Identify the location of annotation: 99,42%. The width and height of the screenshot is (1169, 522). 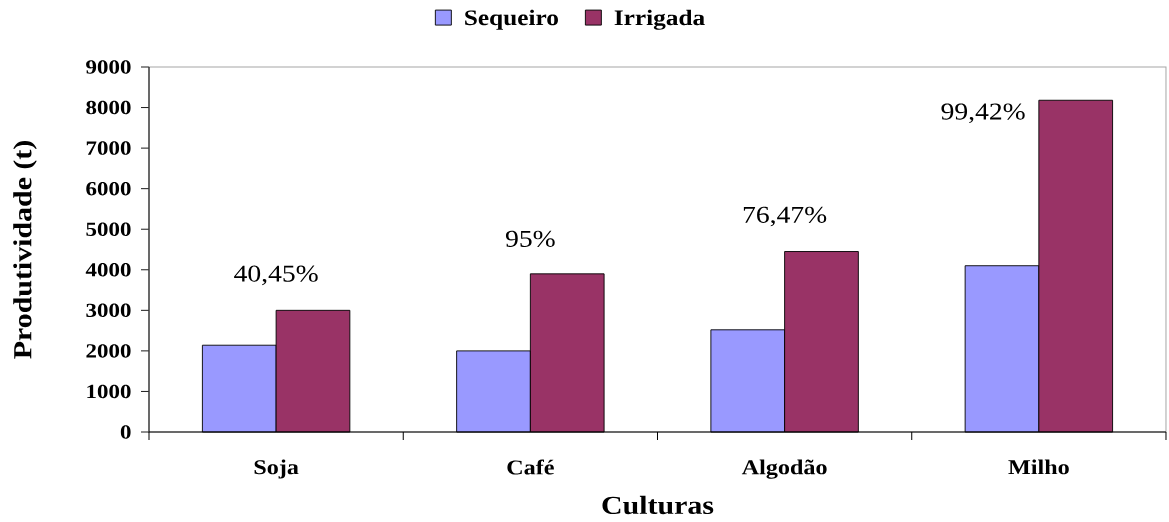
(983, 113).